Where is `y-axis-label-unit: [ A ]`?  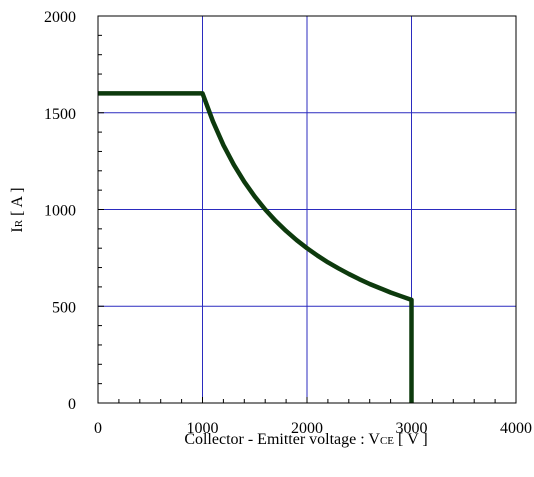 y-axis-label-unit: [ A ] is located at coordinates (17, 203).